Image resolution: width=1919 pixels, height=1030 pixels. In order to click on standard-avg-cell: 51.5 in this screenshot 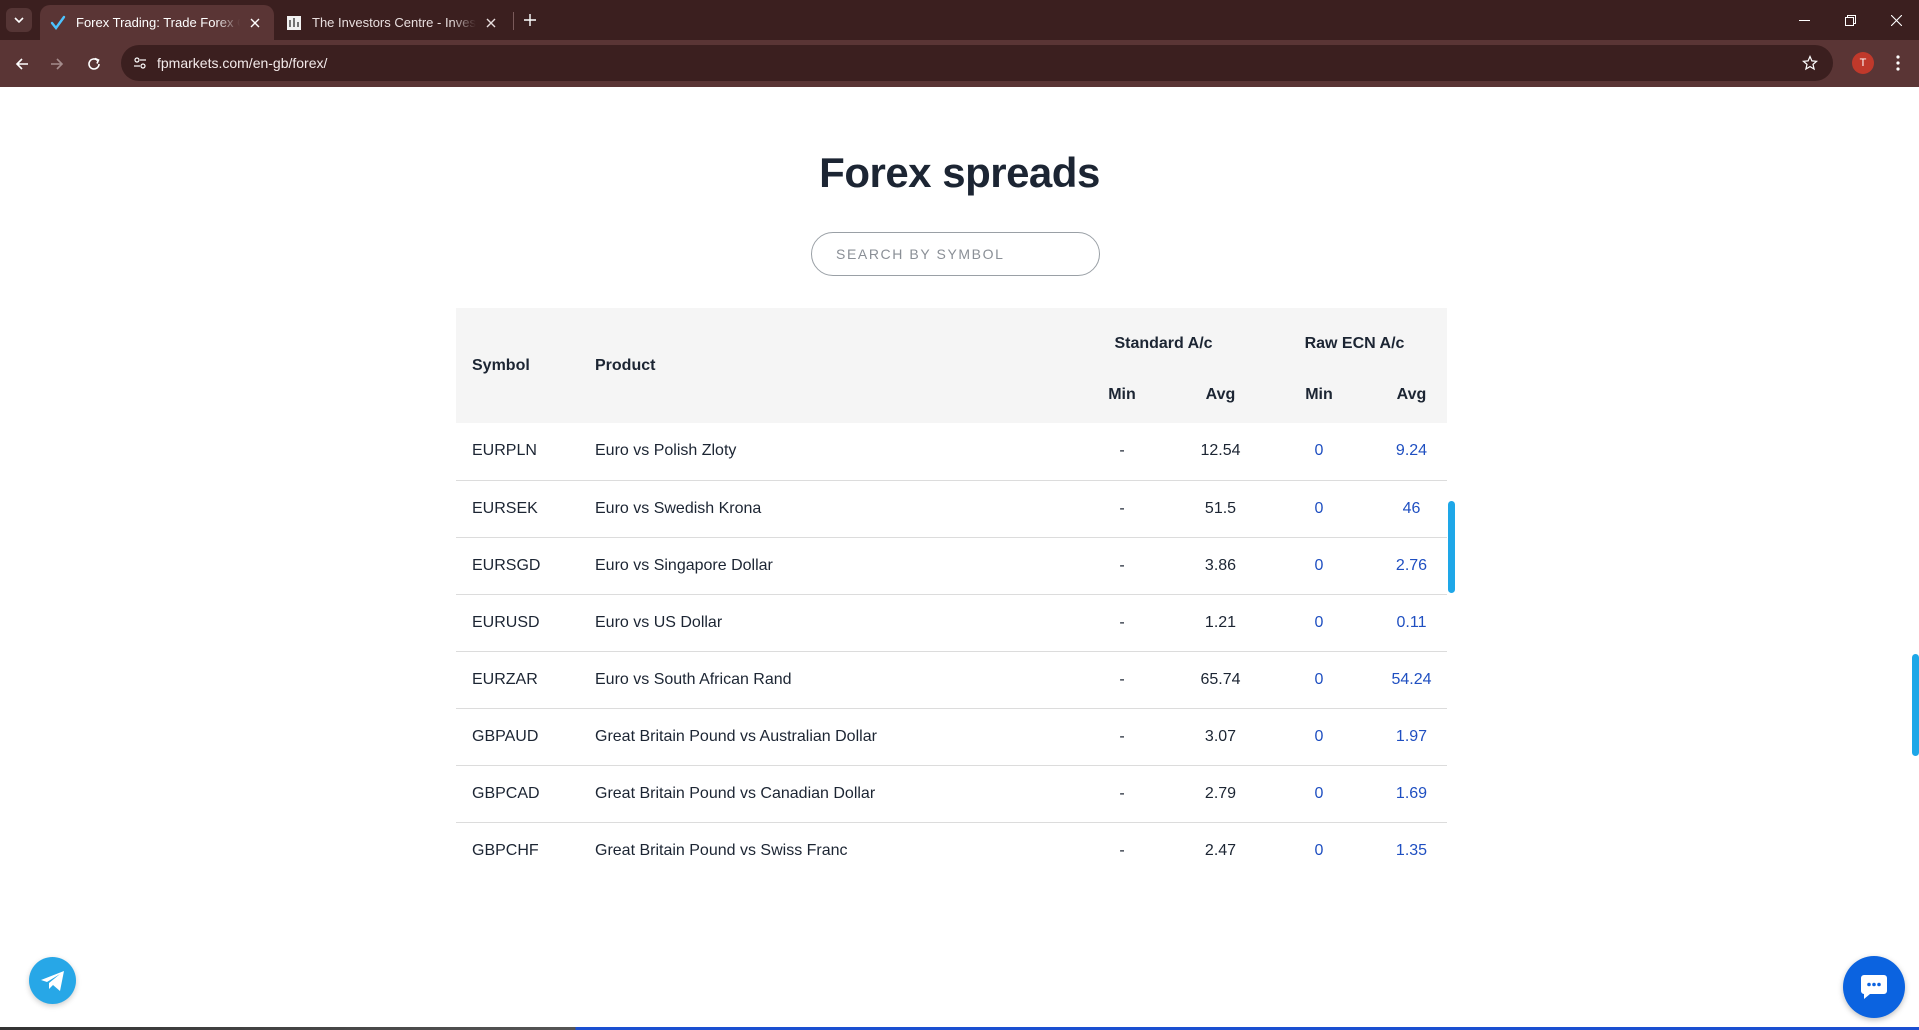, I will do `click(1220, 509)`.